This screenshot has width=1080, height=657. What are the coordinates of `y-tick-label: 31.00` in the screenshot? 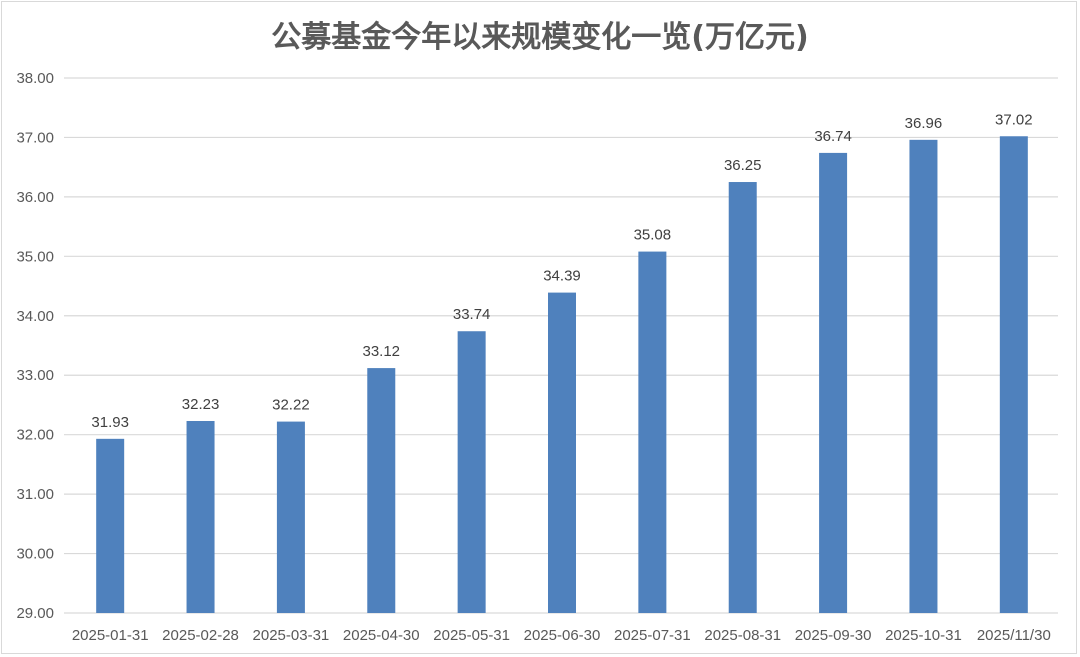 It's located at (35, 494).